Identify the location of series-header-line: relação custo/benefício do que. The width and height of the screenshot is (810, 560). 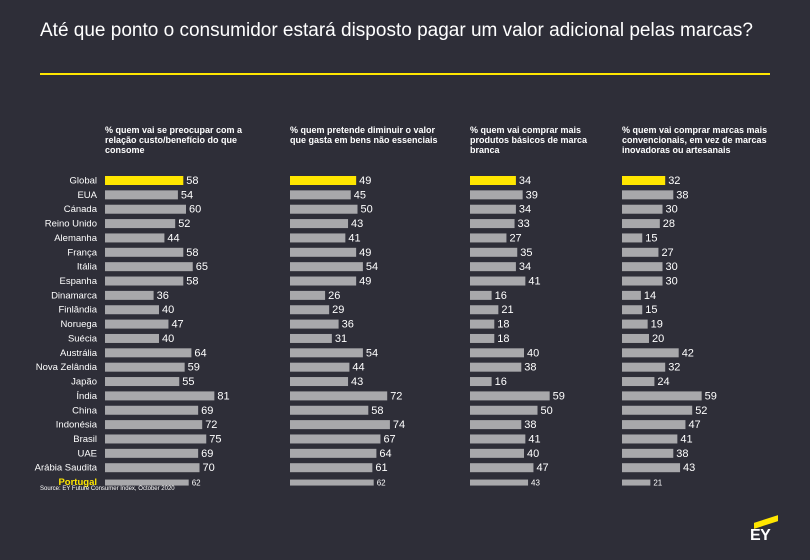
(171, 140).